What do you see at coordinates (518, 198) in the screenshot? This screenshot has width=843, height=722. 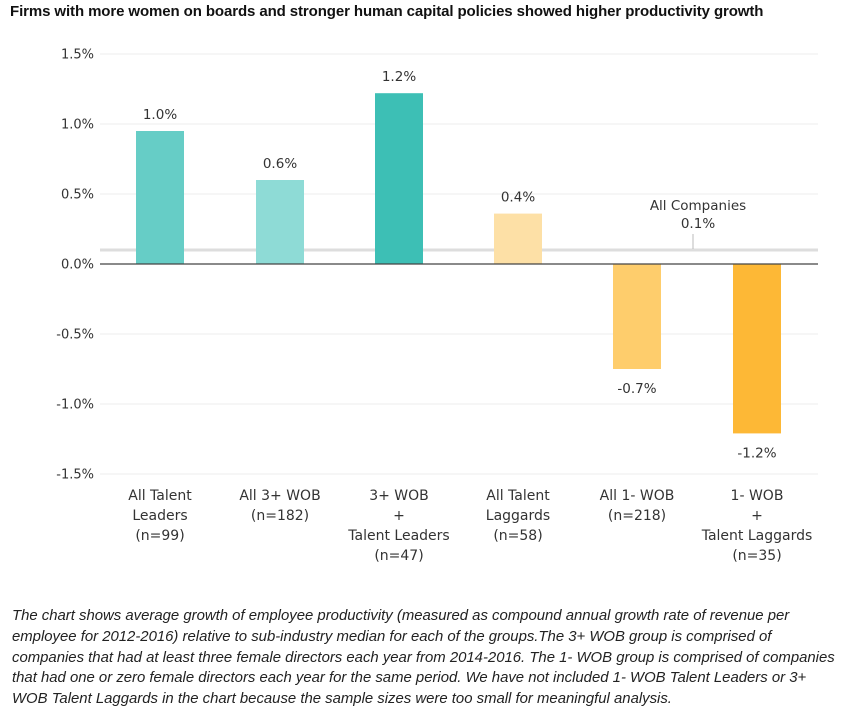 I see `data-label: 0.4%` at bounding box center [518, 198].